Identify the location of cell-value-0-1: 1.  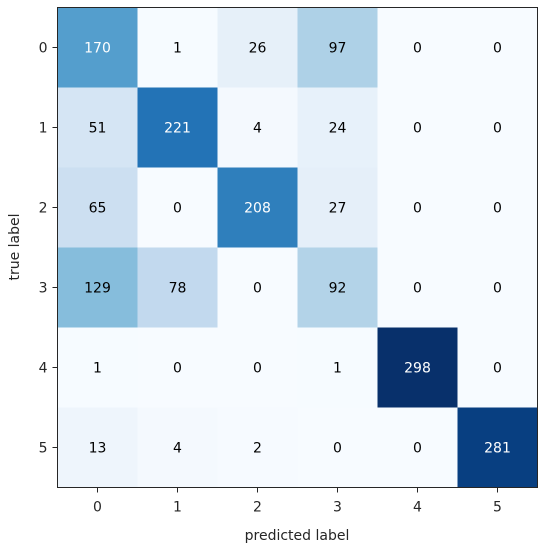
(177, 49).